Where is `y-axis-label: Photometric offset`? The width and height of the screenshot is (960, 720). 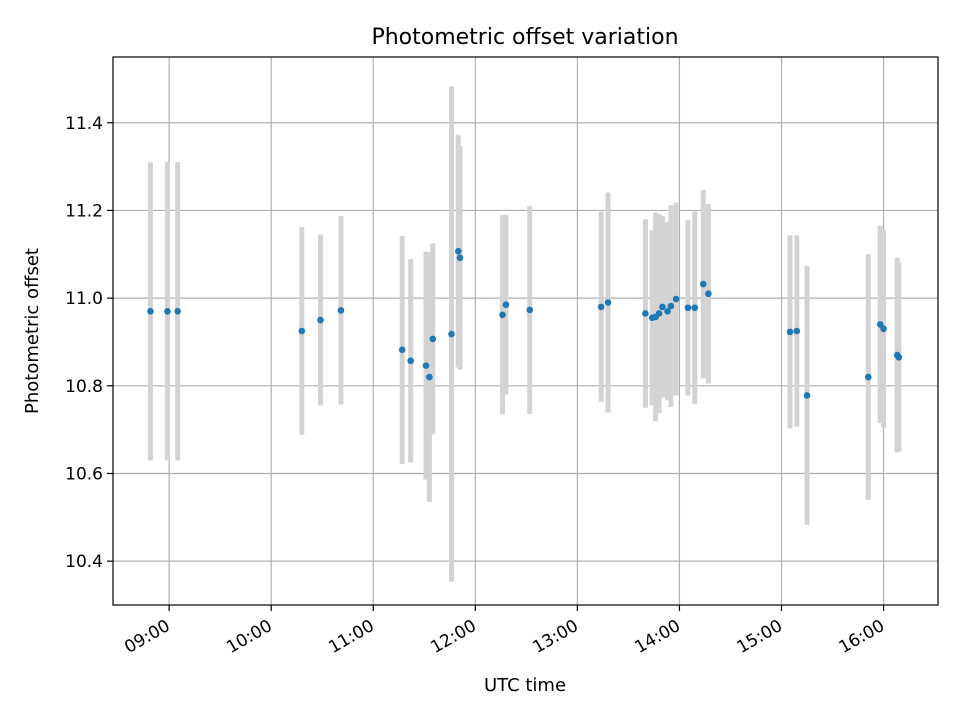
y-axis-label: Photometric offset is located at coordinates (32, 331).